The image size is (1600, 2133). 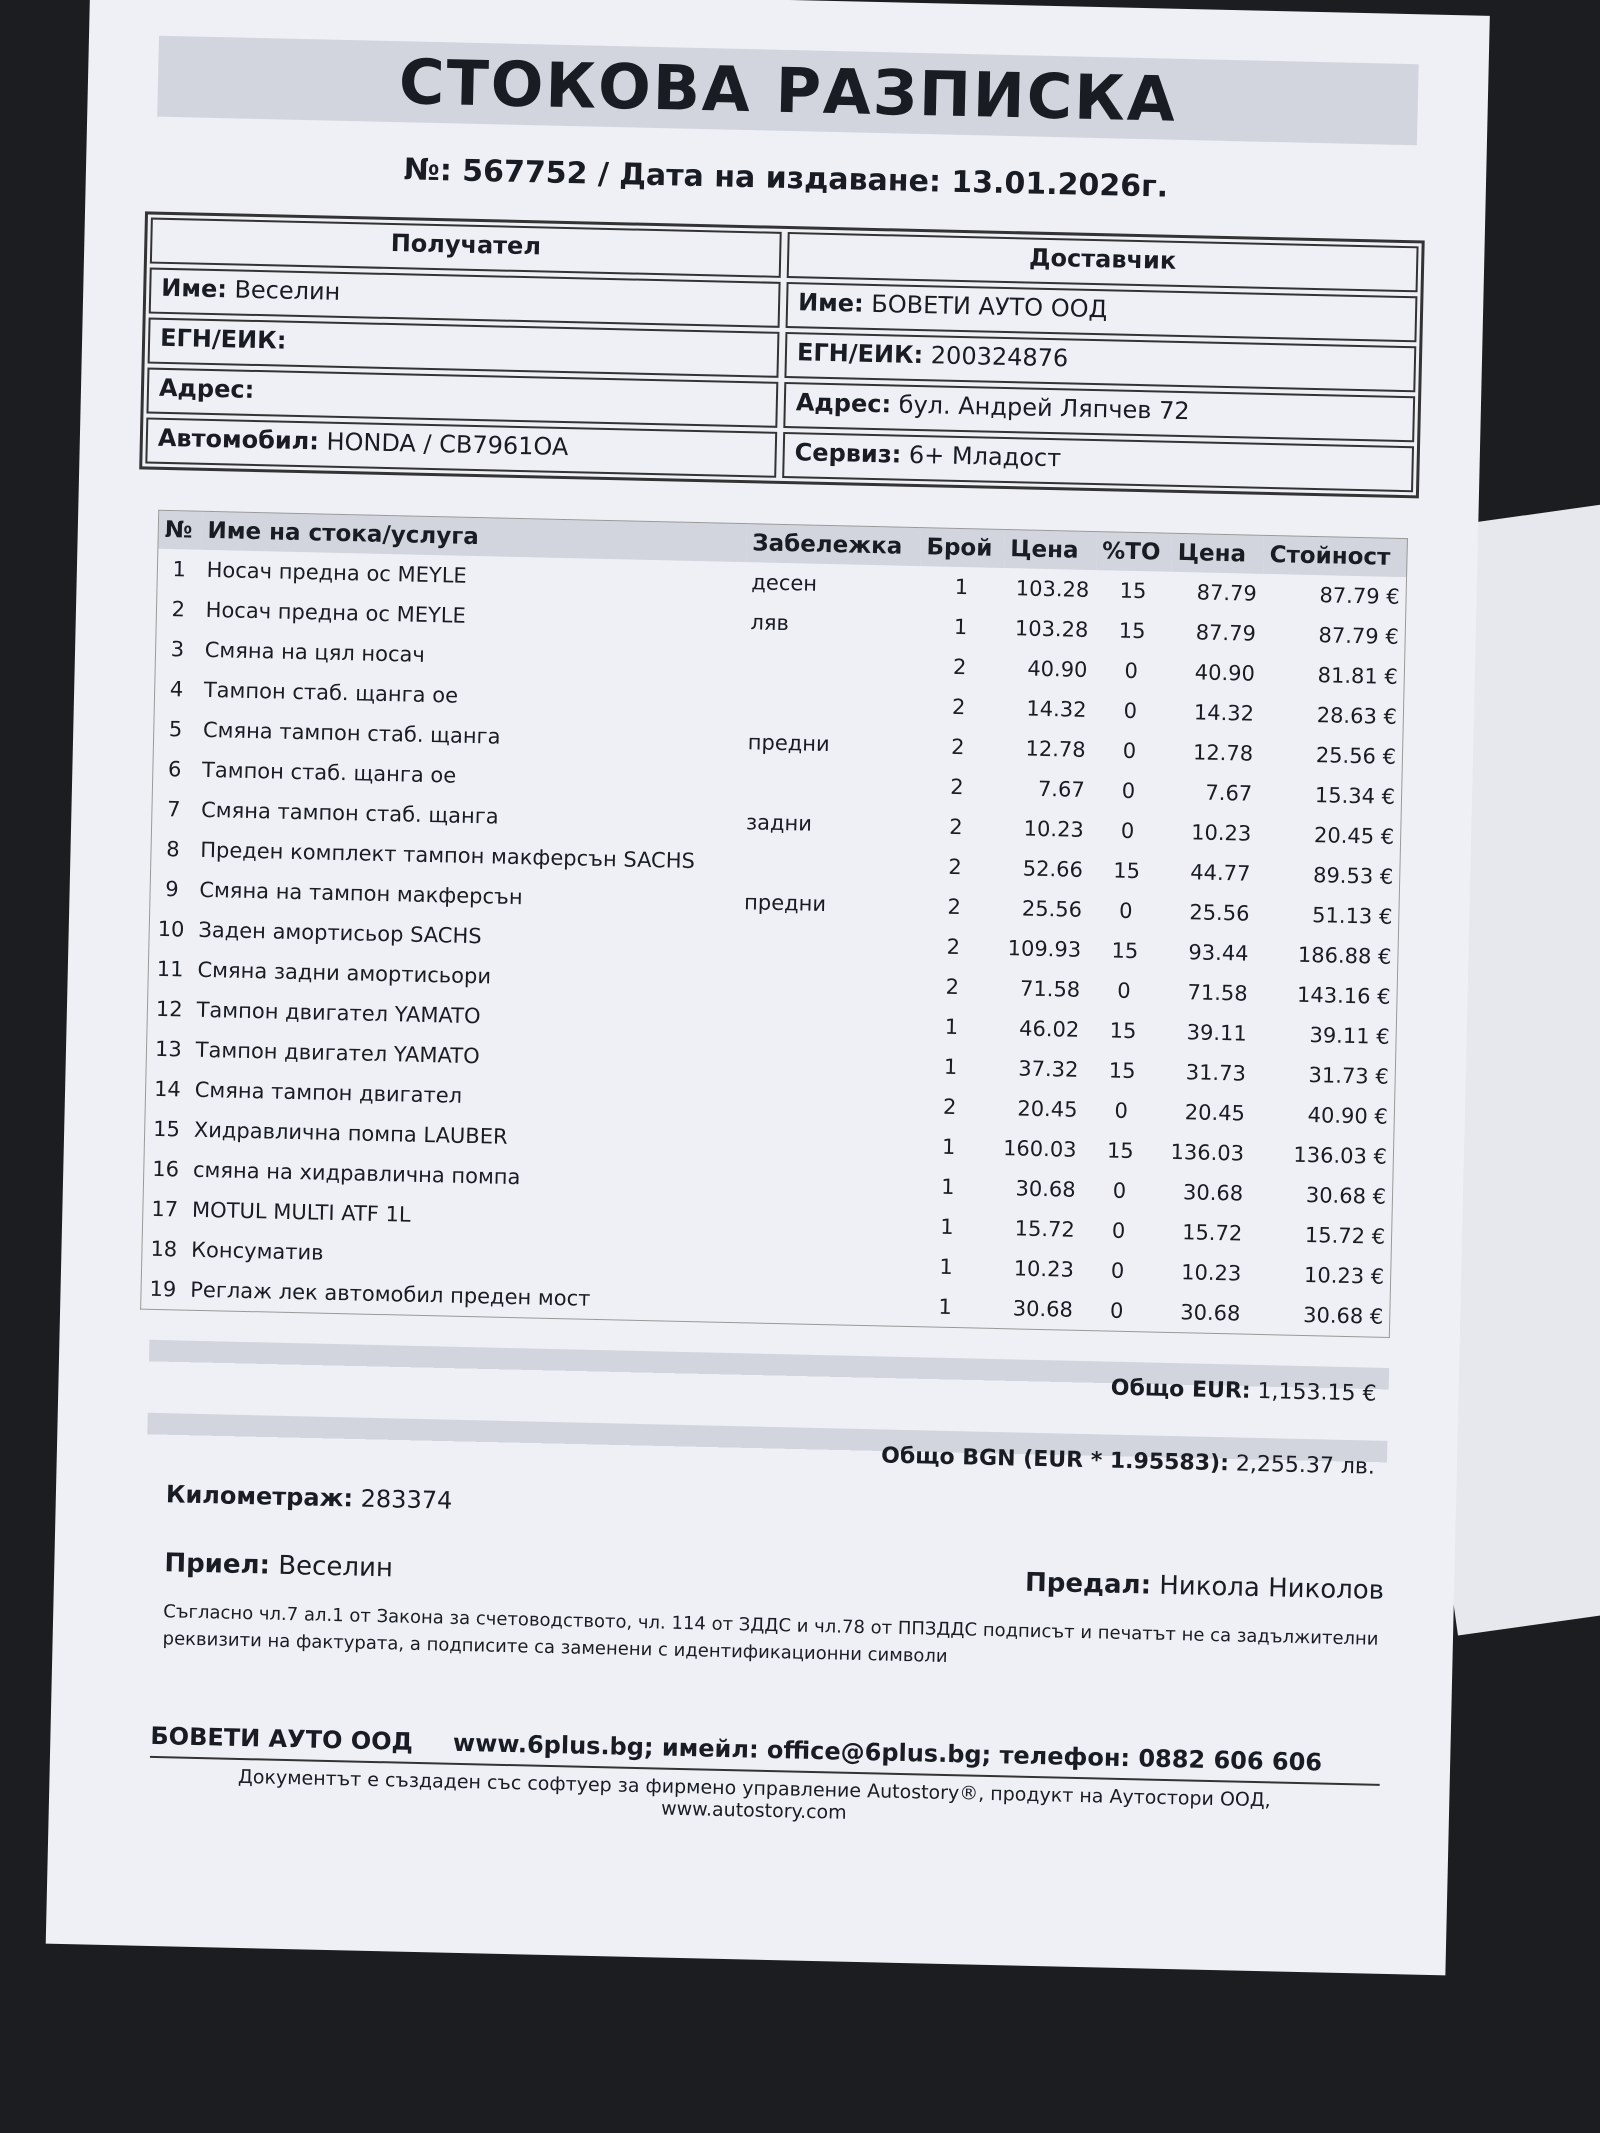 What do you see at coordinates (1205, 1587) in the screenshot?
I see `handed: Предал: Никола Николов` at bounding box center [1205, 1587].